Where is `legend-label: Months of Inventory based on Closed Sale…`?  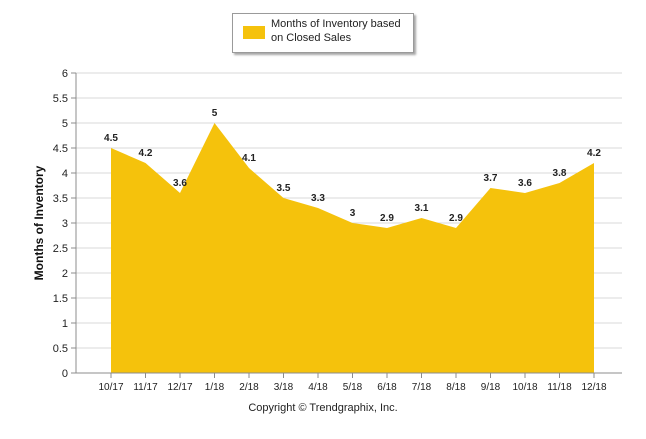
legend-label: Months of Inventory based on Closed Sale… is located at coordinates (341, 31).